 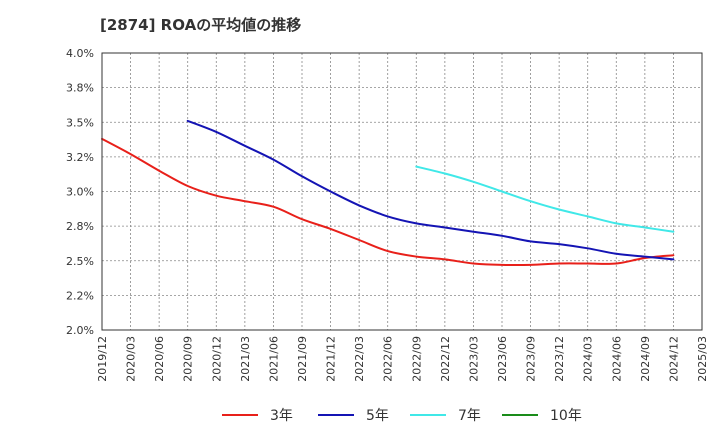 I want to click on x-tick-label: 2019/12, so click(x=102, y=359).